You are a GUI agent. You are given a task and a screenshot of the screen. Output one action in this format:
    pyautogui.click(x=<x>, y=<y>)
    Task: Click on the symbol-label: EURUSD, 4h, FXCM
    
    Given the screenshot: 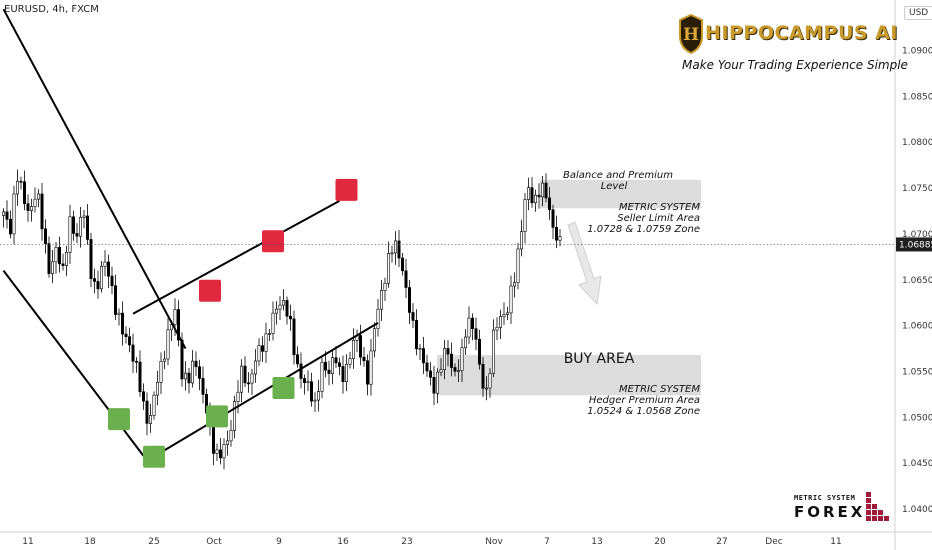 What is the action you would take?
    pyautogui.click(x=51, y=9)
    